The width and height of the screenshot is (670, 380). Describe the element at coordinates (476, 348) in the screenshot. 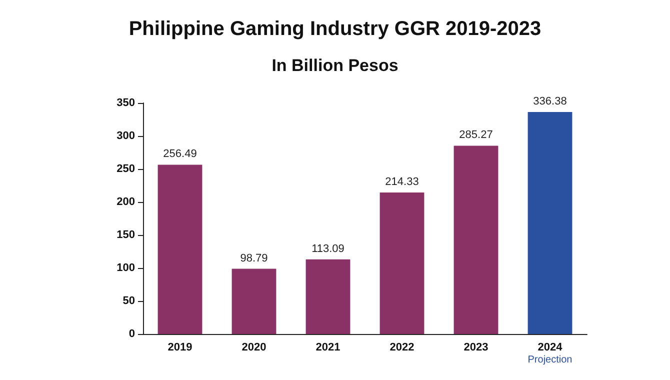

I see `x-tick-label: 2023` at that location.